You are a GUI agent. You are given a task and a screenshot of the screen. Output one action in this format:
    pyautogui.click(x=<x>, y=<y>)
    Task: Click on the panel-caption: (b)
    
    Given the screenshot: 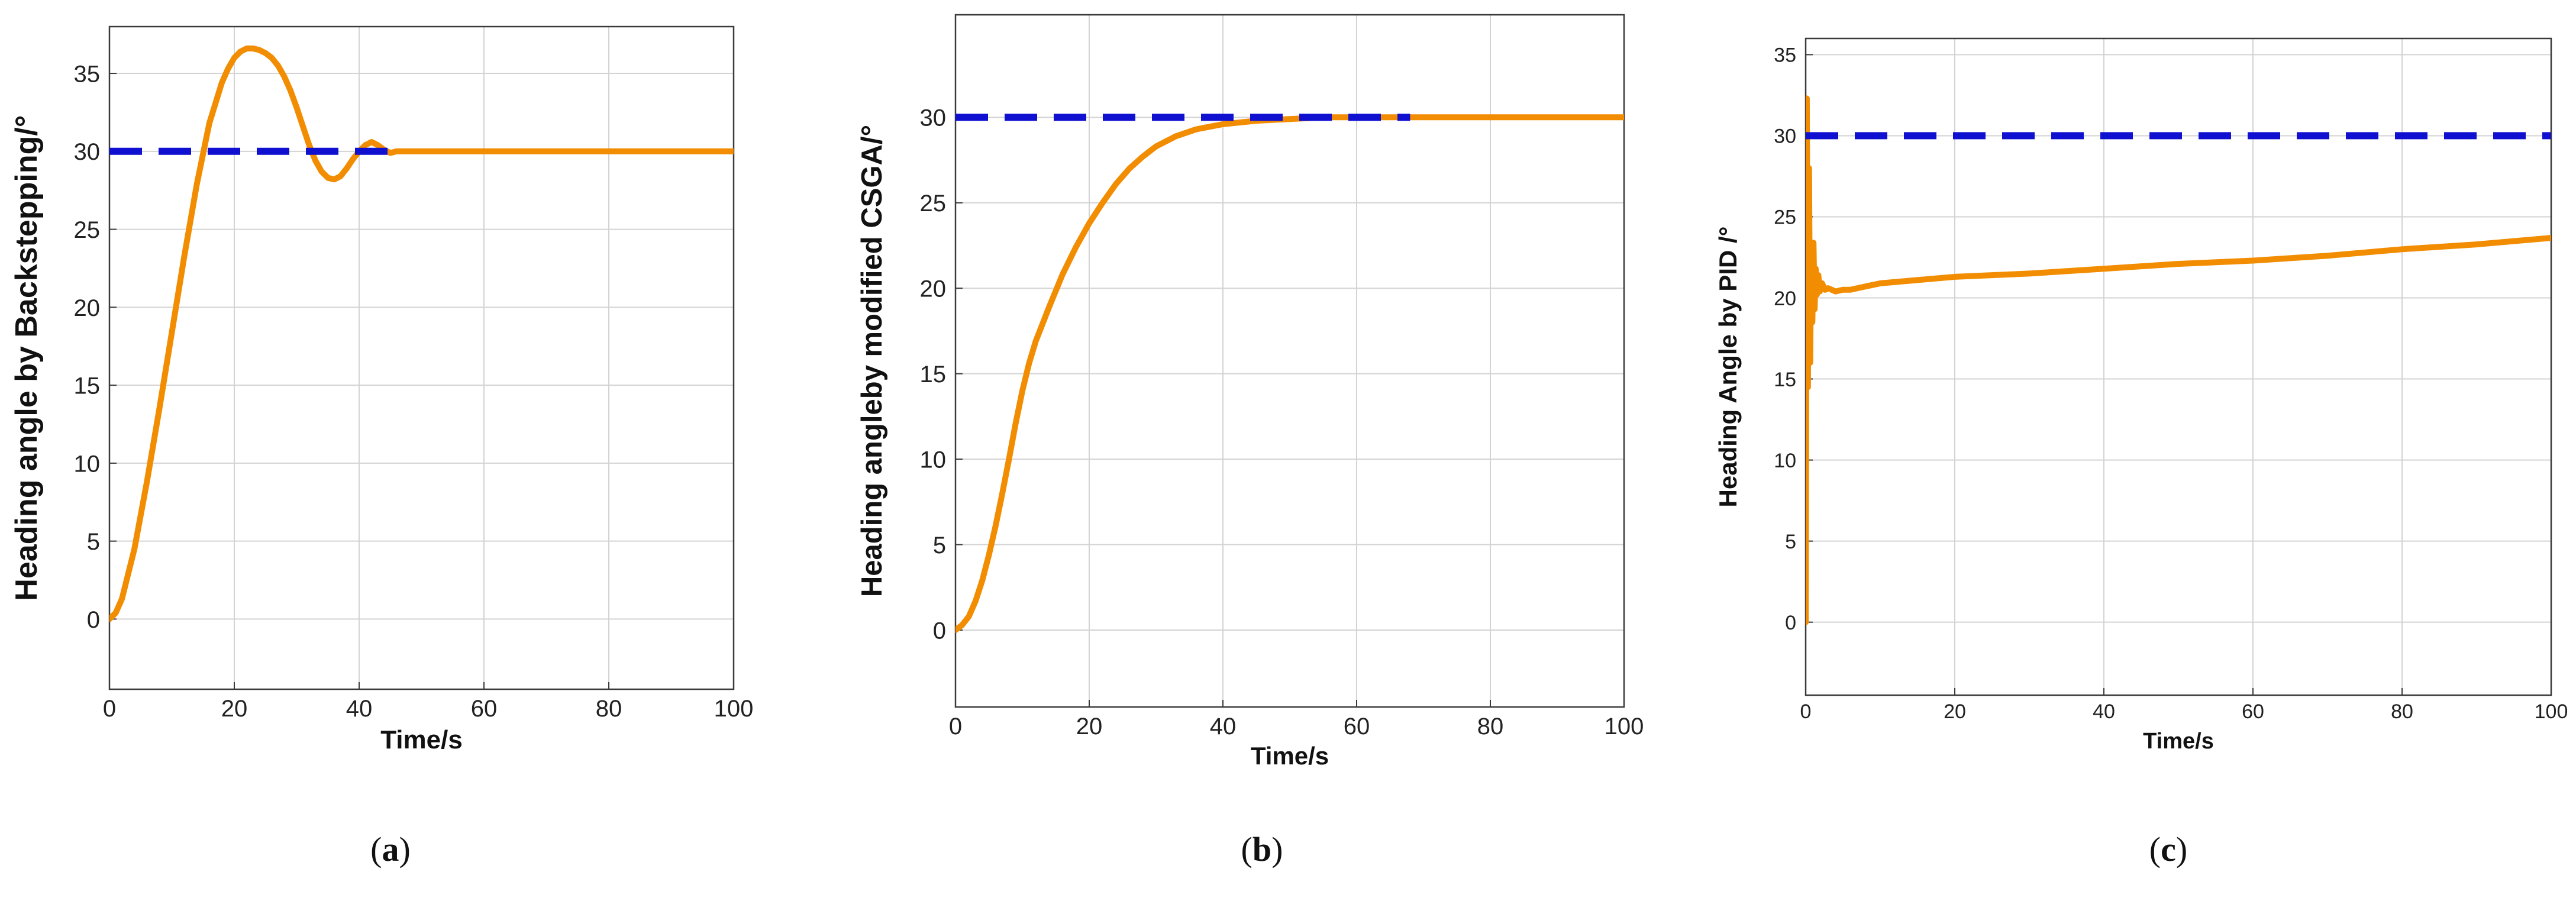 What is the action you would take?
    pyautogui.click(x=1262, y=849)
    